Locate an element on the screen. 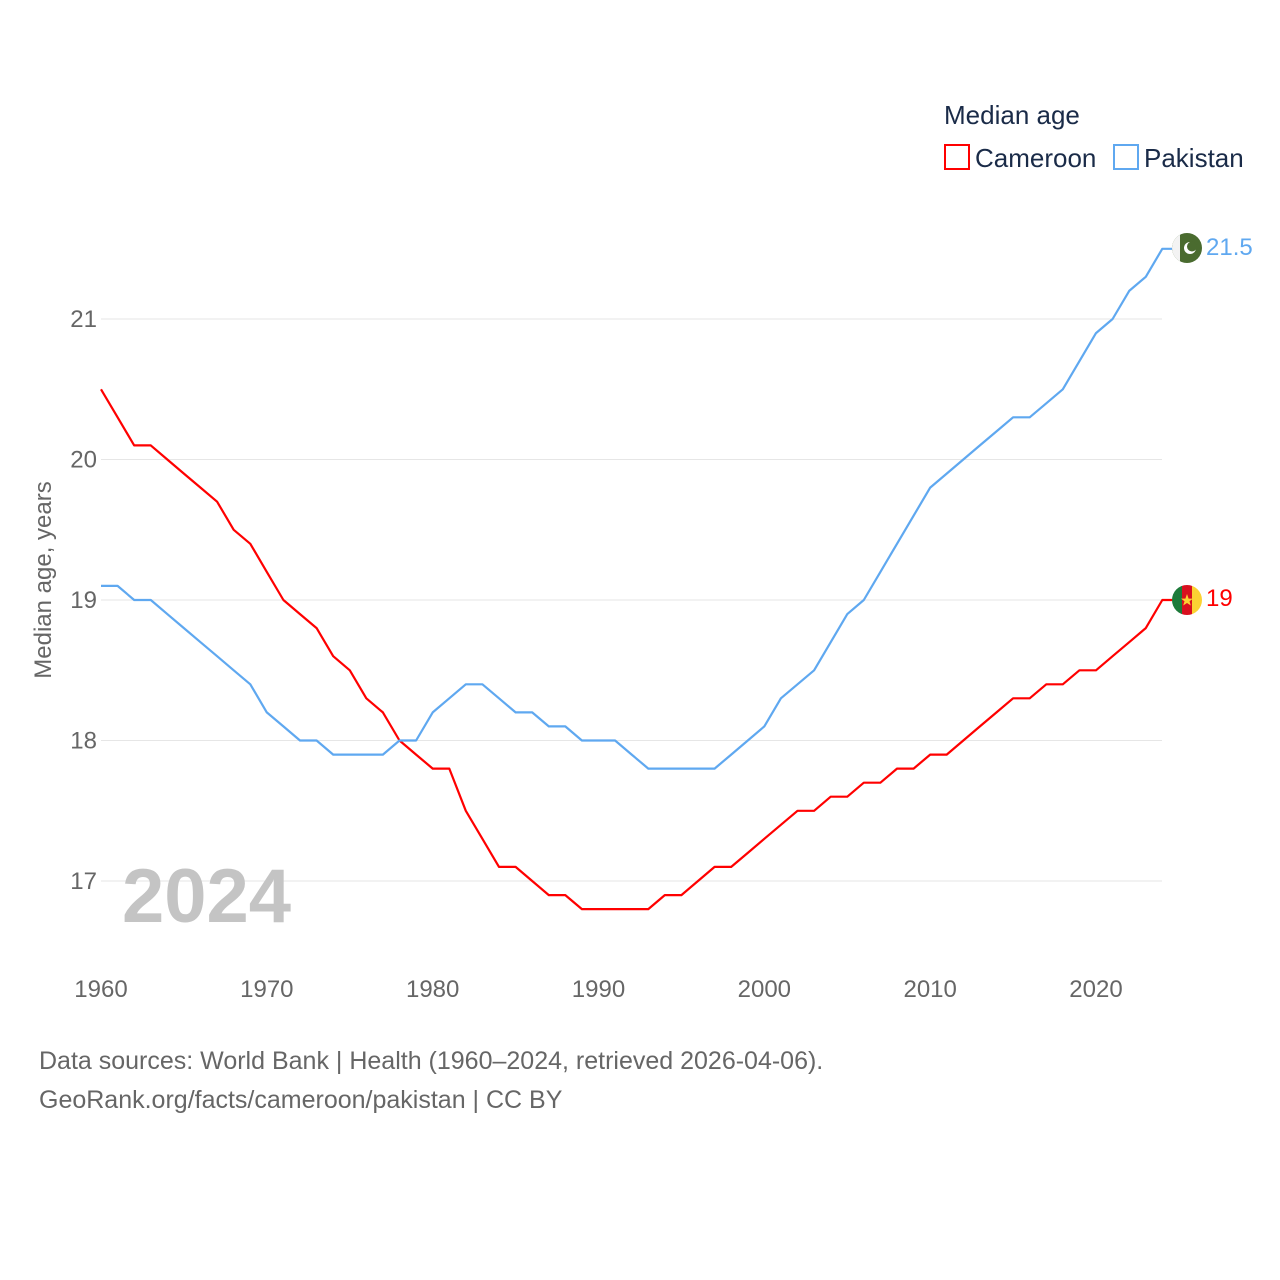 The height and width of the screenshot is (1280, 1280). x-tick-label: 2000 is located at coordinates (764, 989).